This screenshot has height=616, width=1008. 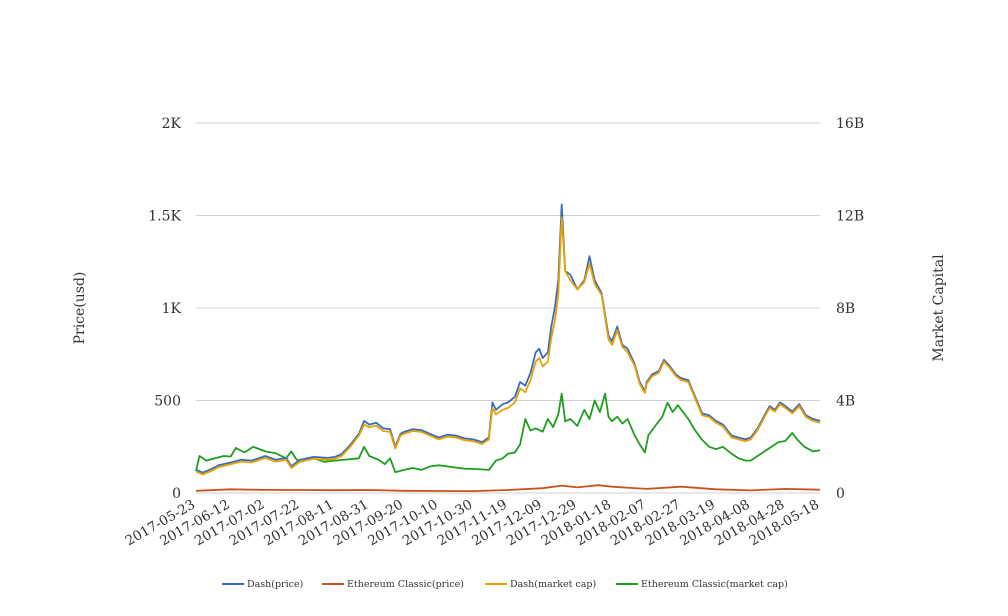 I want to click on legend-label: Dash(market cap), so click(x=553, y=584).